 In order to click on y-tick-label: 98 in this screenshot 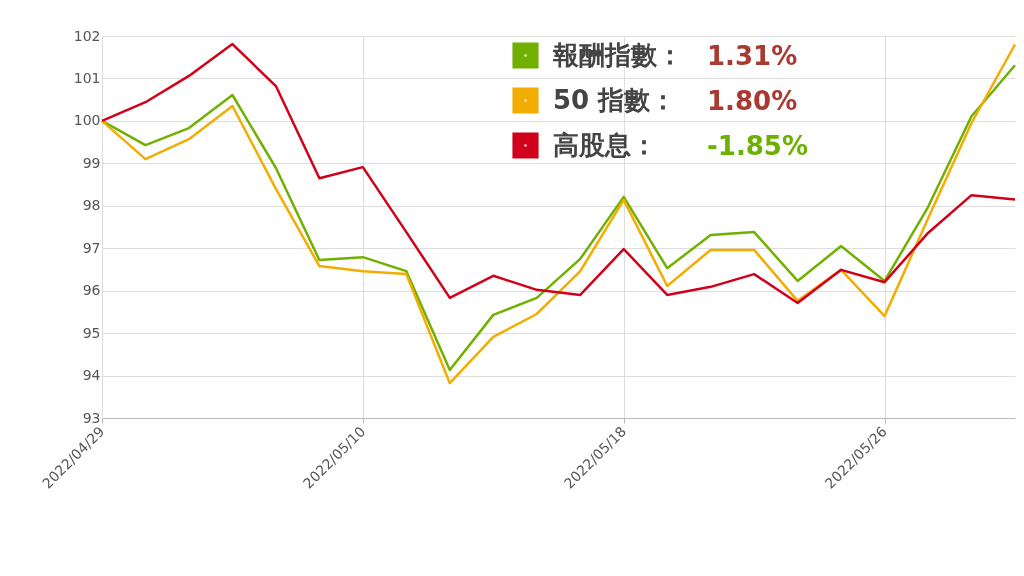, I will do `click(91, 205)`.